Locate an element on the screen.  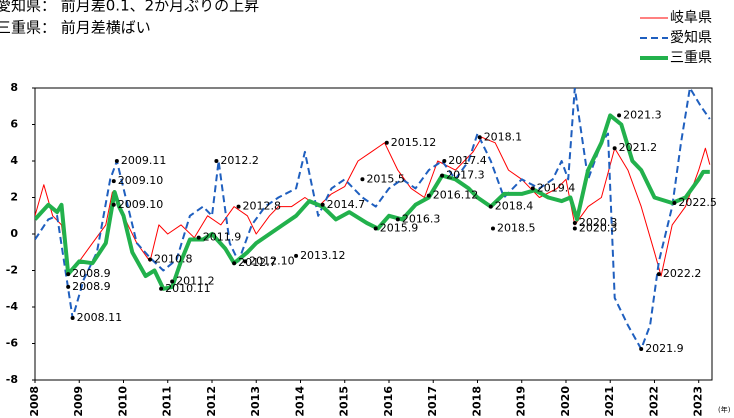
x-tick-label: 2022 is located at coordinates (653, 401).